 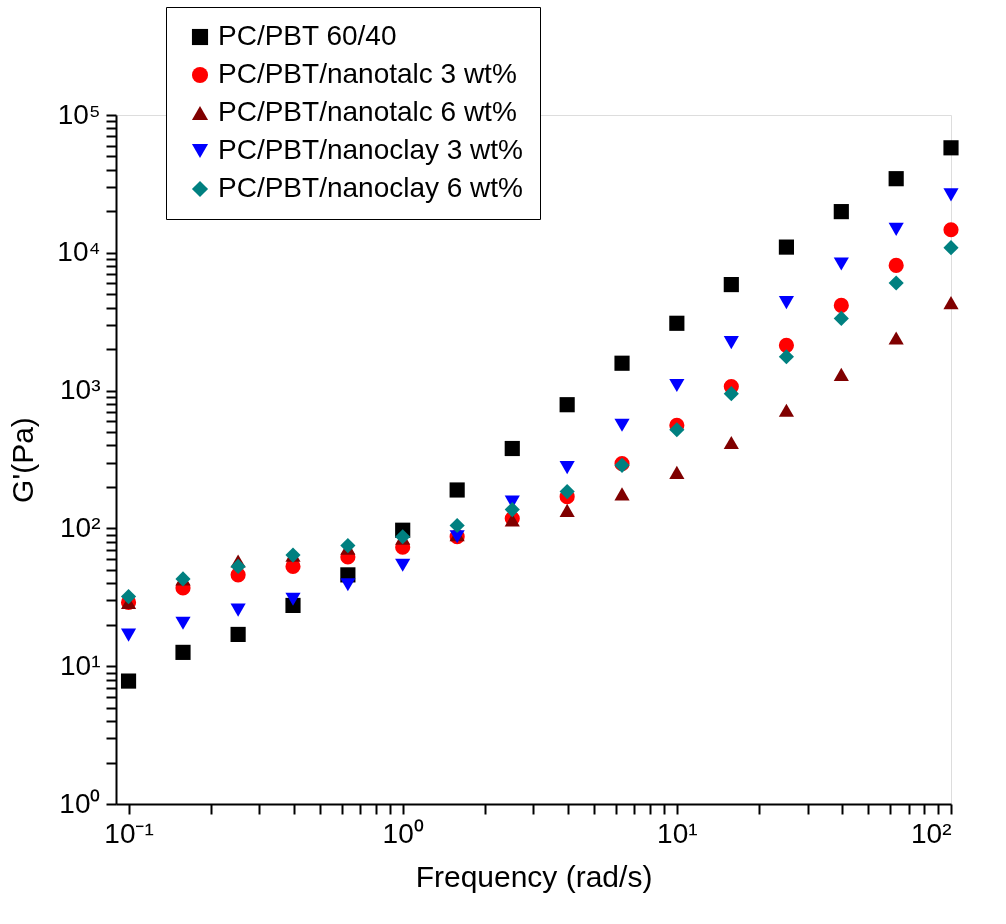 I want to click on y-tick-label: 10², so click(x=80, y=527).